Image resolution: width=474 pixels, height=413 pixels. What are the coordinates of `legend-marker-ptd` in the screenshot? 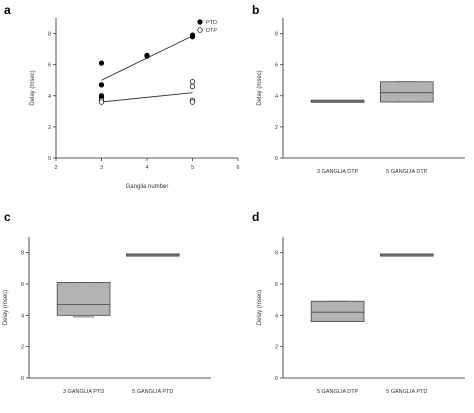 It's located at (200, 22).